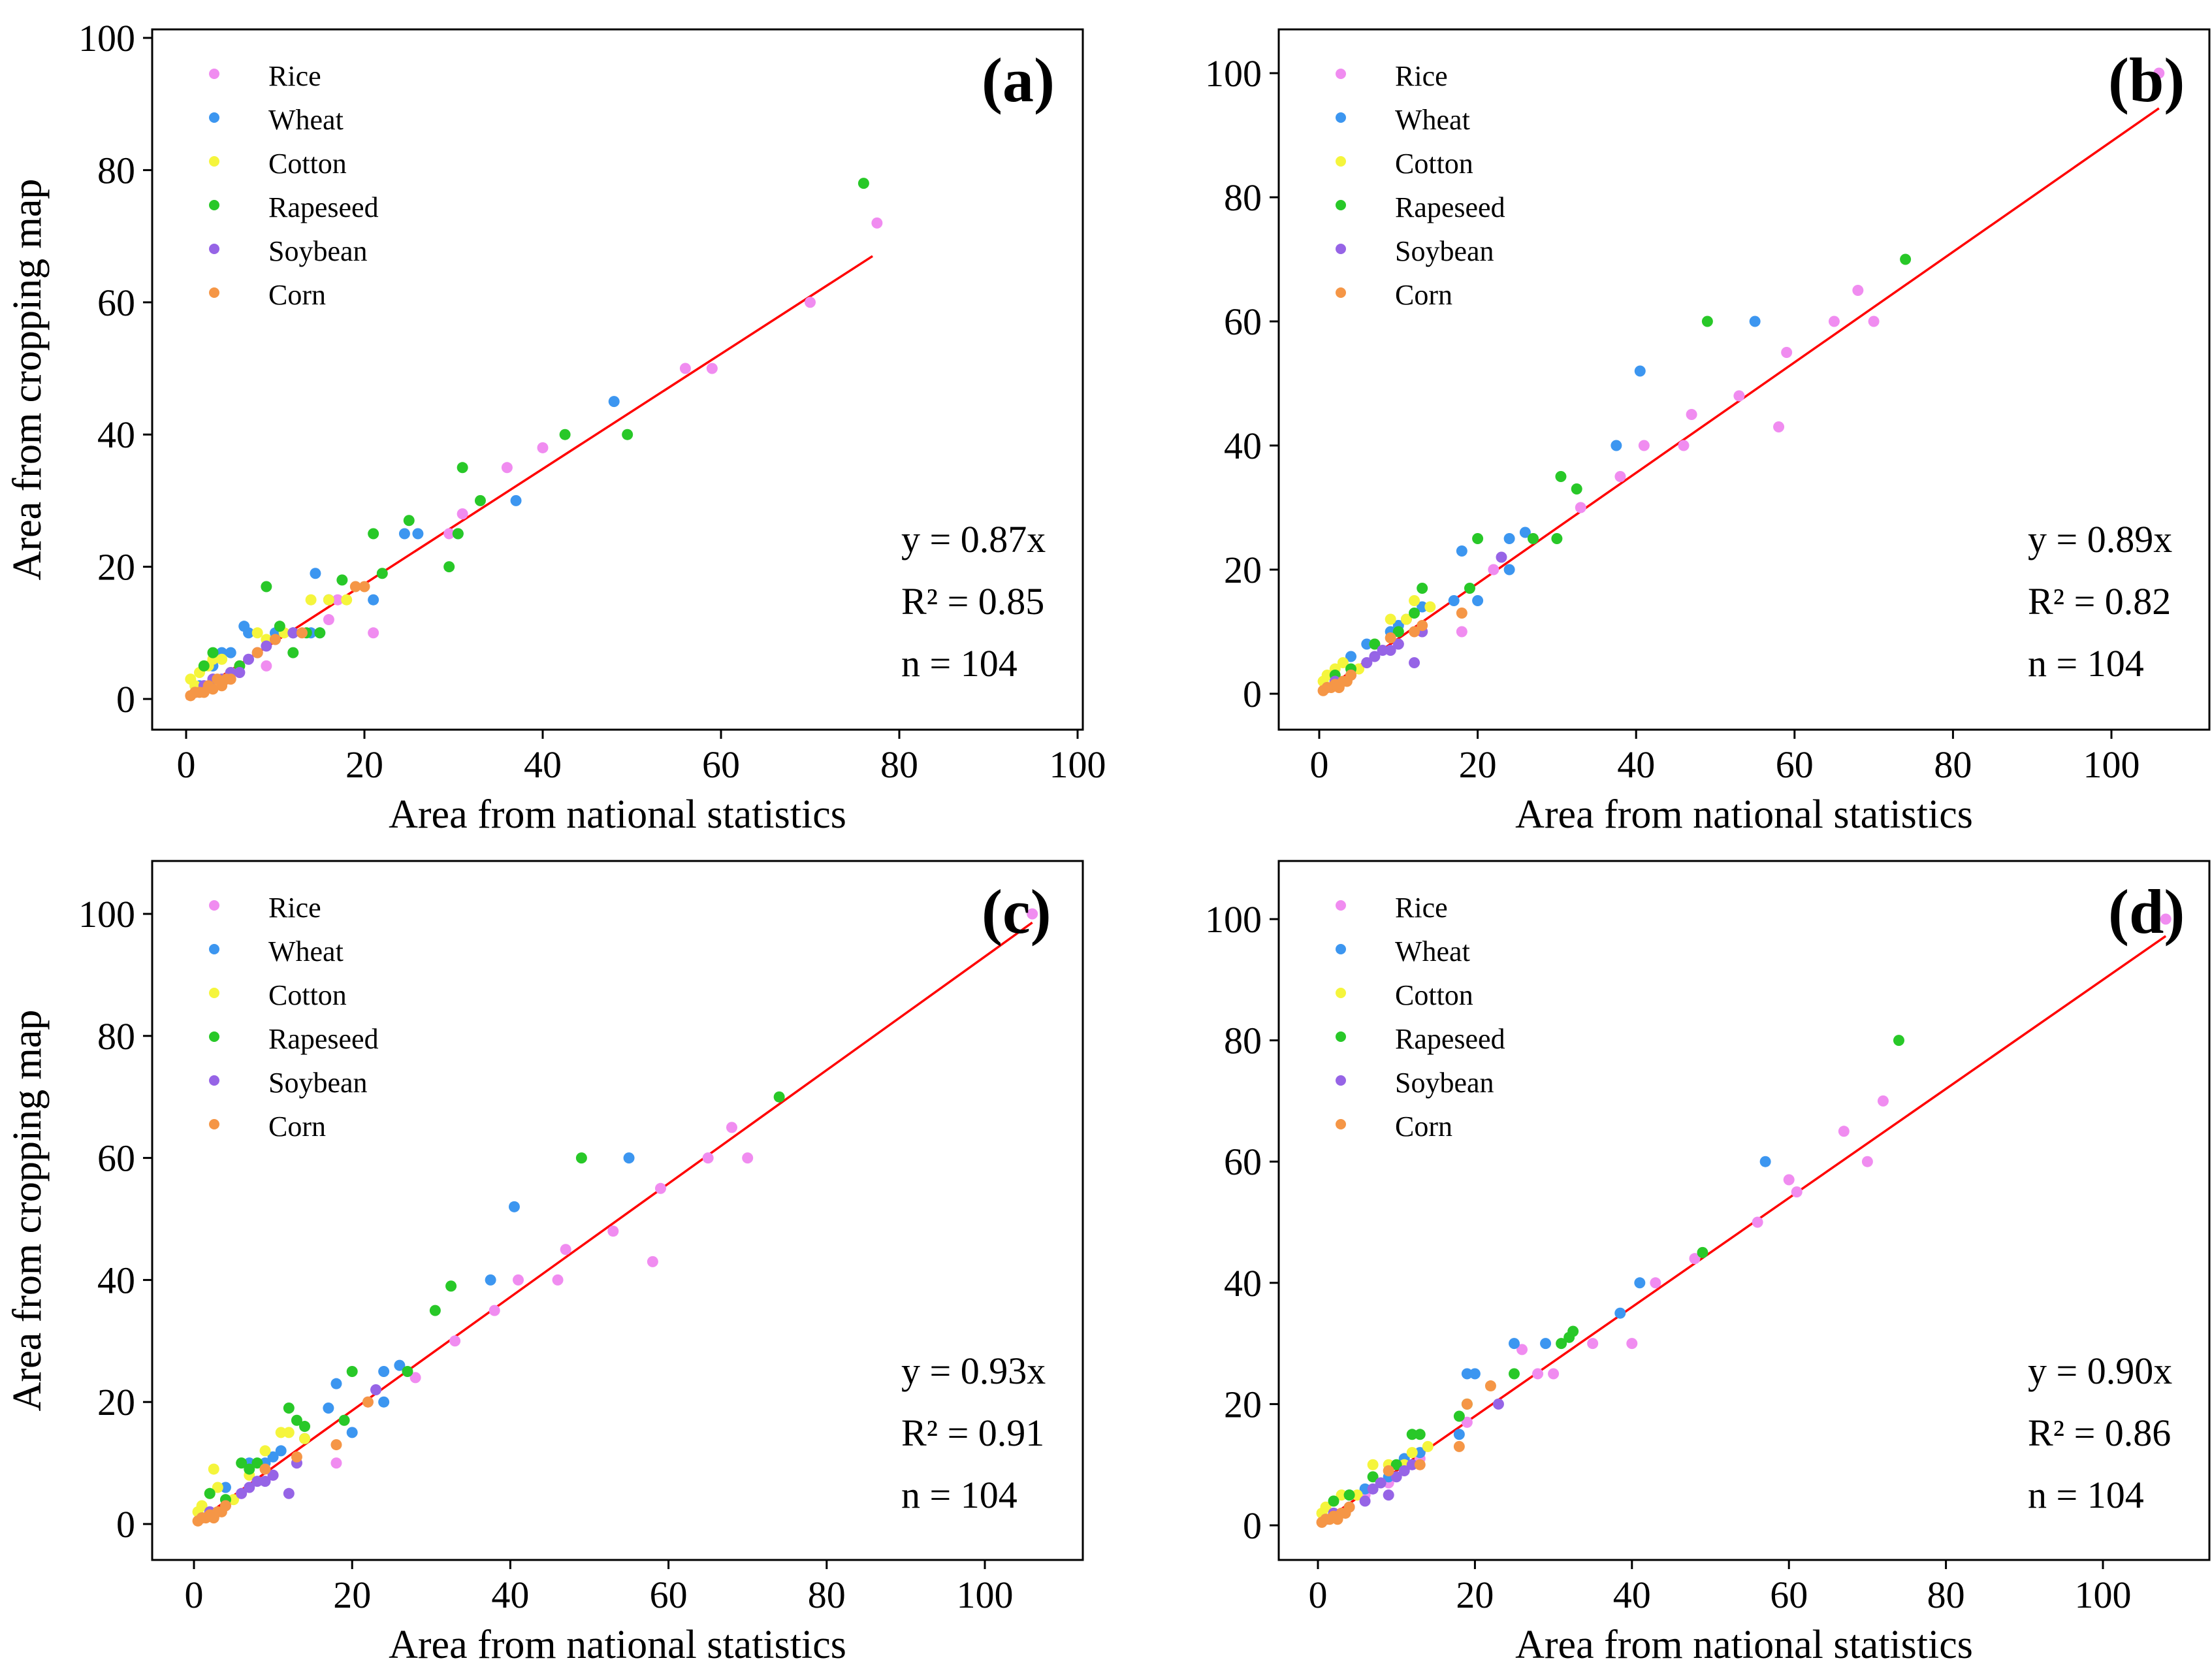 The image size is (2212, 1671). Describe the element at coordinates (116, 1036) in the screenshot. I see `y-tick-label: 80` at that location.